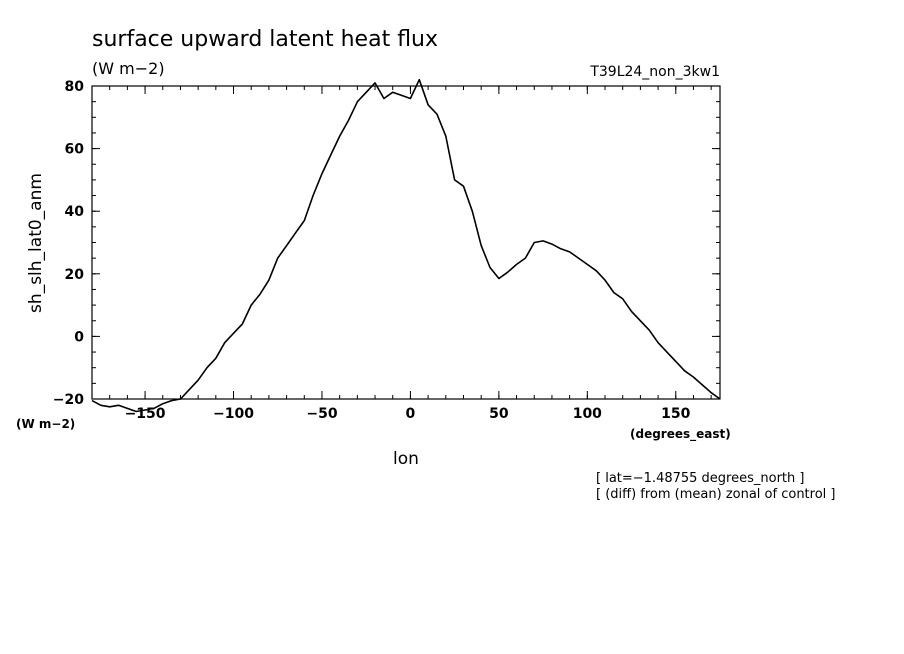 The height and width of the screenshot is (654, 904). Describe the element at coordinates (406, 459) in the screenshot. I see `x-axis-label: lon` at that location.